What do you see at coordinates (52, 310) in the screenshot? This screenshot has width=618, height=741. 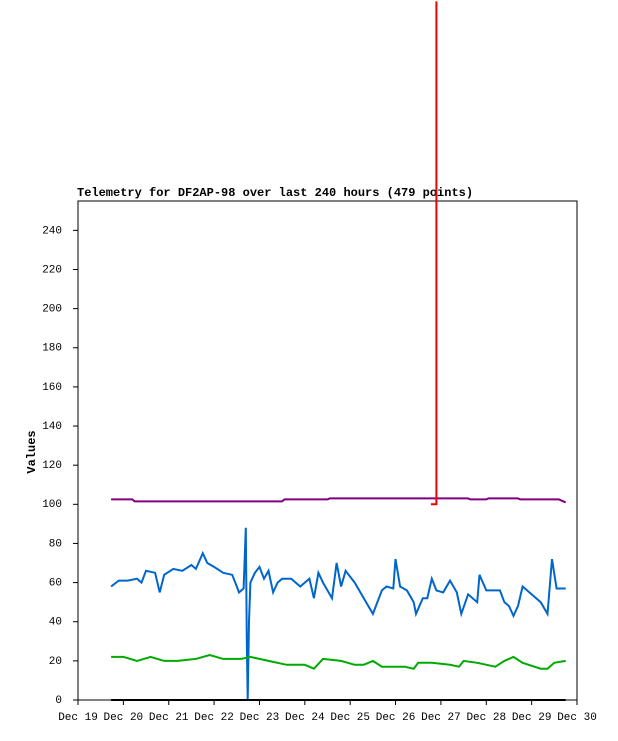 I see `y-tick-label: 200` at bounding box center [52, 310].